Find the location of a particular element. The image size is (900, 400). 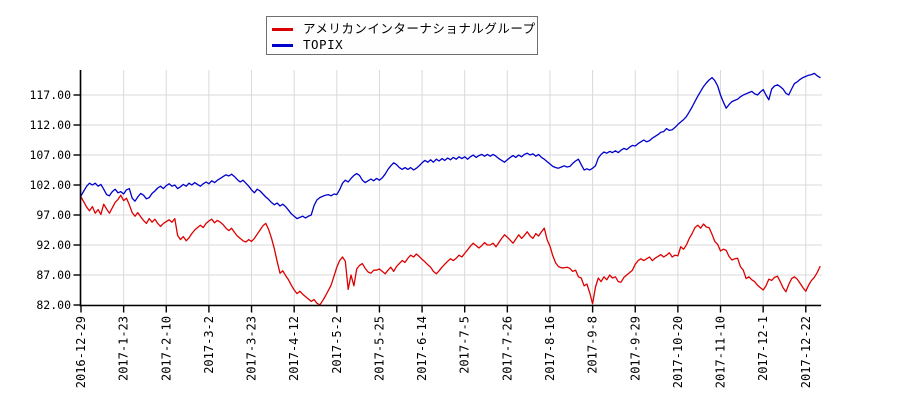

x-tick-label: 2017-12-22 is located at coordinates (806, 352).